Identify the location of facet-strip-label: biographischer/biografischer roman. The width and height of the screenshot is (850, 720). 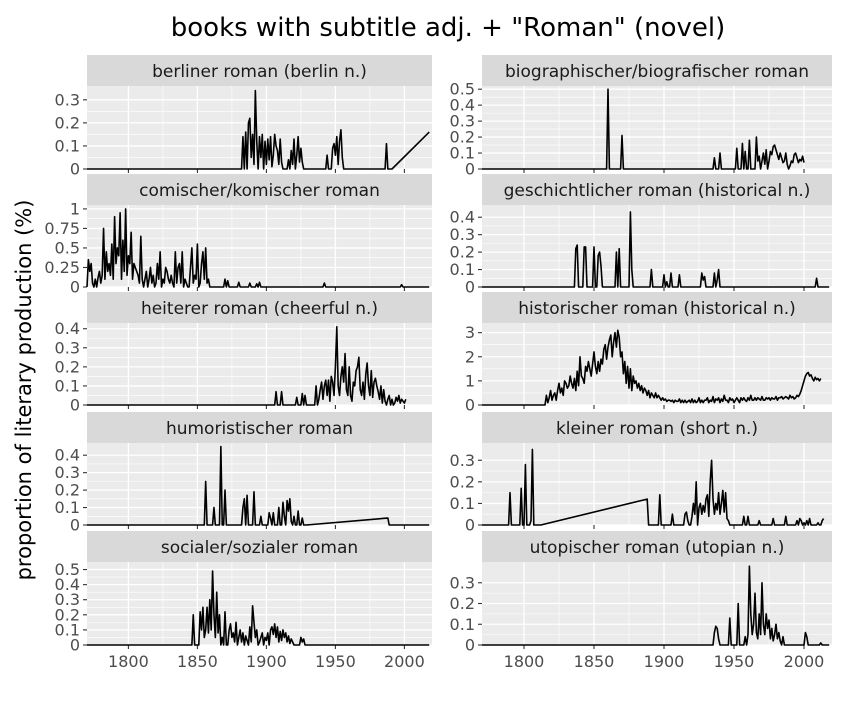
(657, 72).